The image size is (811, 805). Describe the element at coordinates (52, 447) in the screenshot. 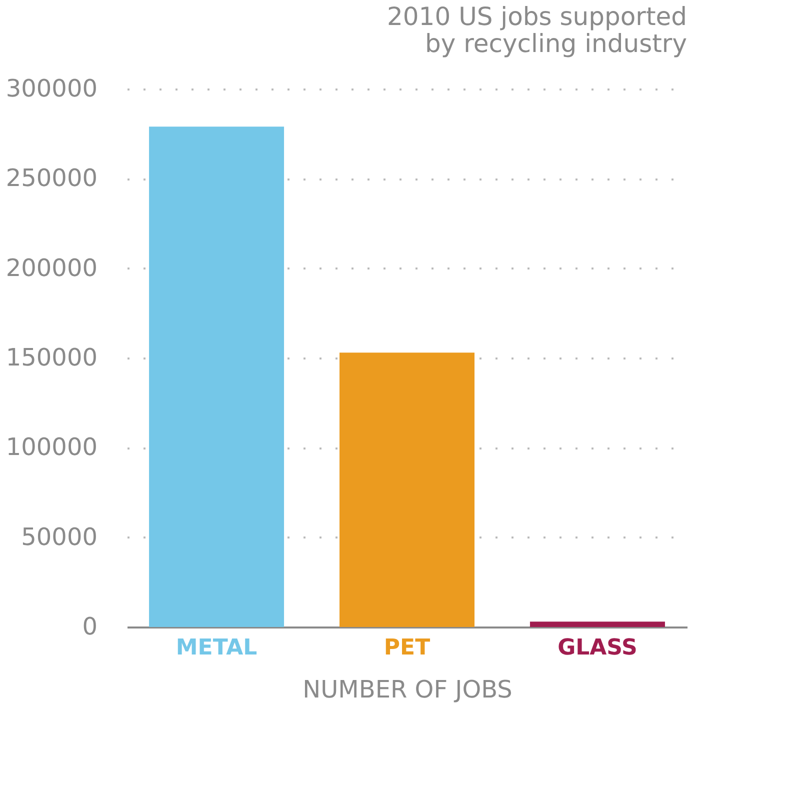

I see `y-tick-label: 100000` at that location.